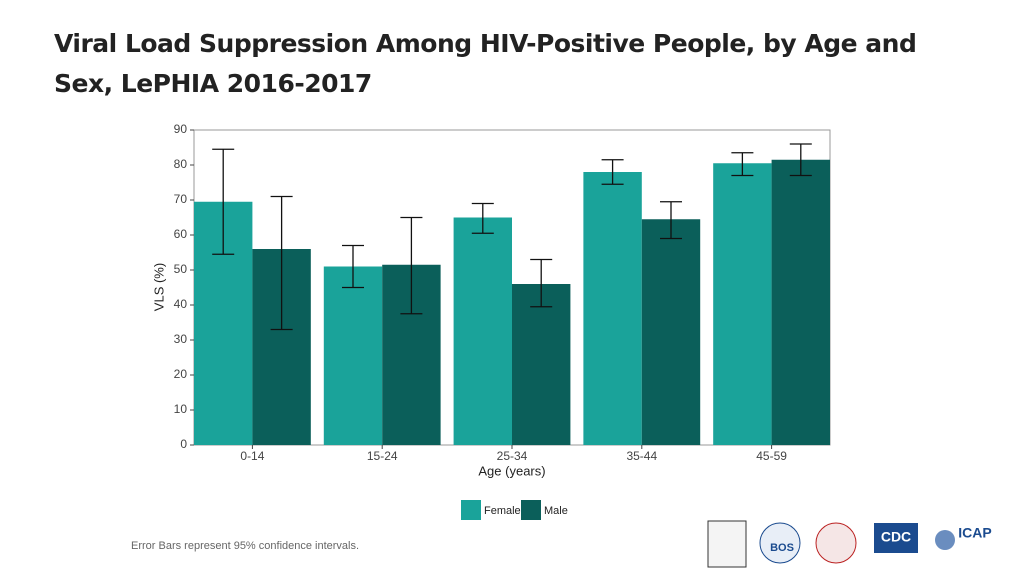  I want to click on y-tick-label: 40, so click(181, 304).